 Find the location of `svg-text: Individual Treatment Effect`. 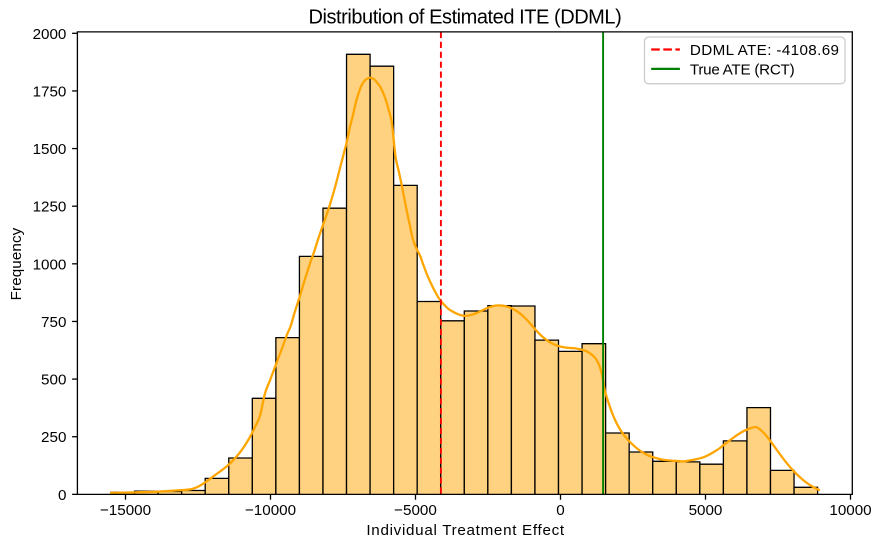

svg-text: Individual Treatment Effect is located at coordinates (465, 530).